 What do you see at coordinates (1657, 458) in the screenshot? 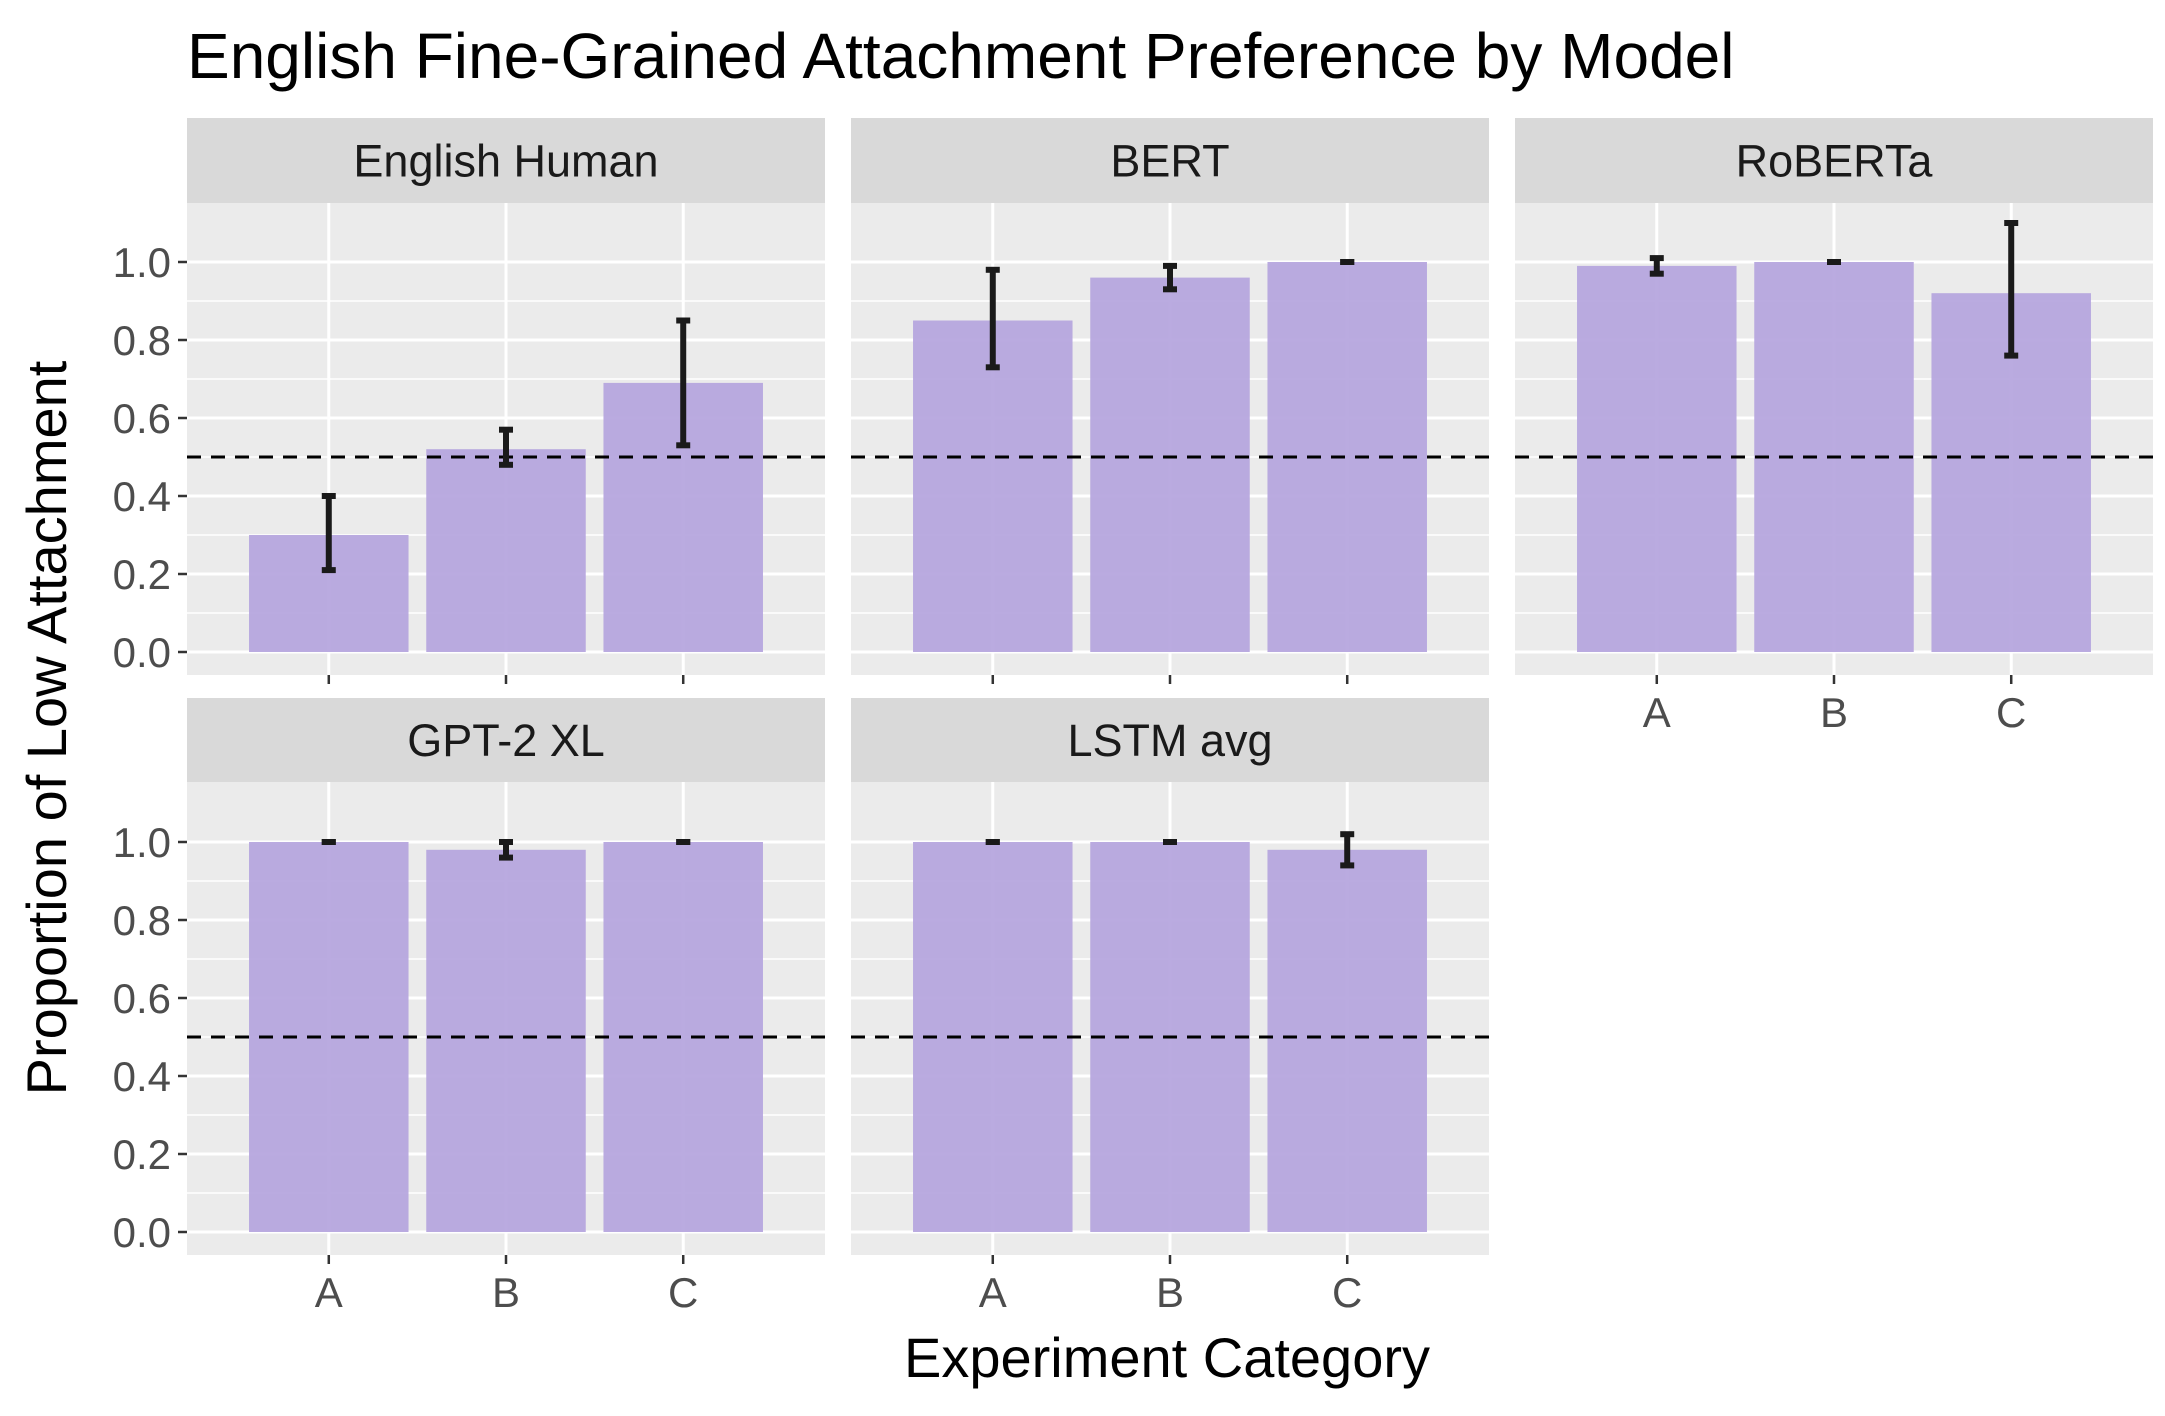
I see `bar-roberta-a` at bounding box center [1657, 458].